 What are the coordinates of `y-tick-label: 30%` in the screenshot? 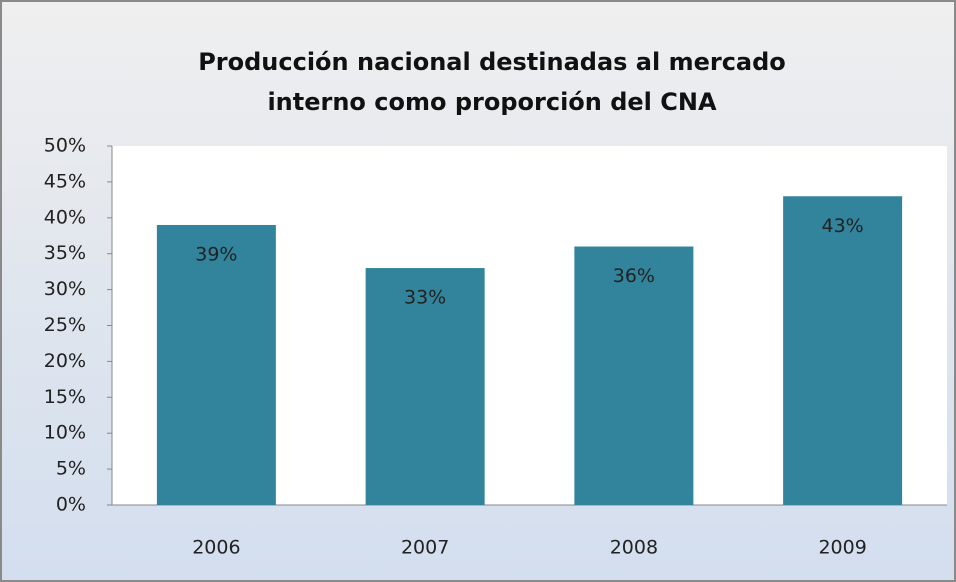 It's located at (65, 289).